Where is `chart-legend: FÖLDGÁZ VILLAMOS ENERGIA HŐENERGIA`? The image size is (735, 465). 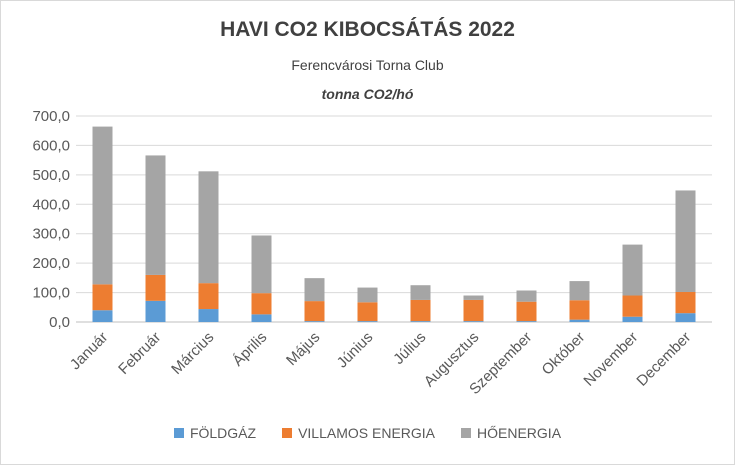
chart-legend: FÖLDGÁZ VILLAMOS ENERGIA HŐENERGIA is located at coordinates (367, 433).